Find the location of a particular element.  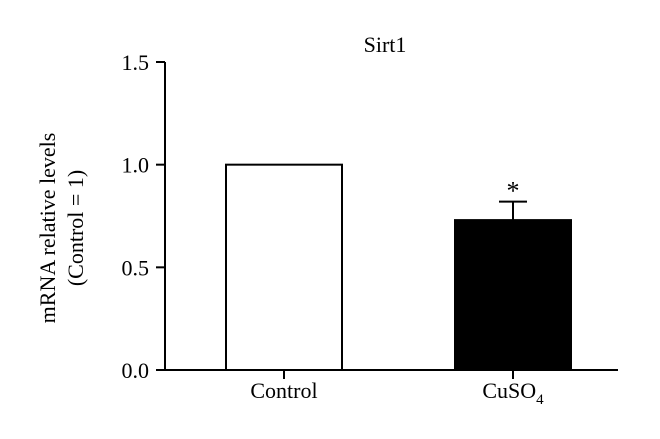

y-tick-label: 1.5 is located at coordinates (136, 62).